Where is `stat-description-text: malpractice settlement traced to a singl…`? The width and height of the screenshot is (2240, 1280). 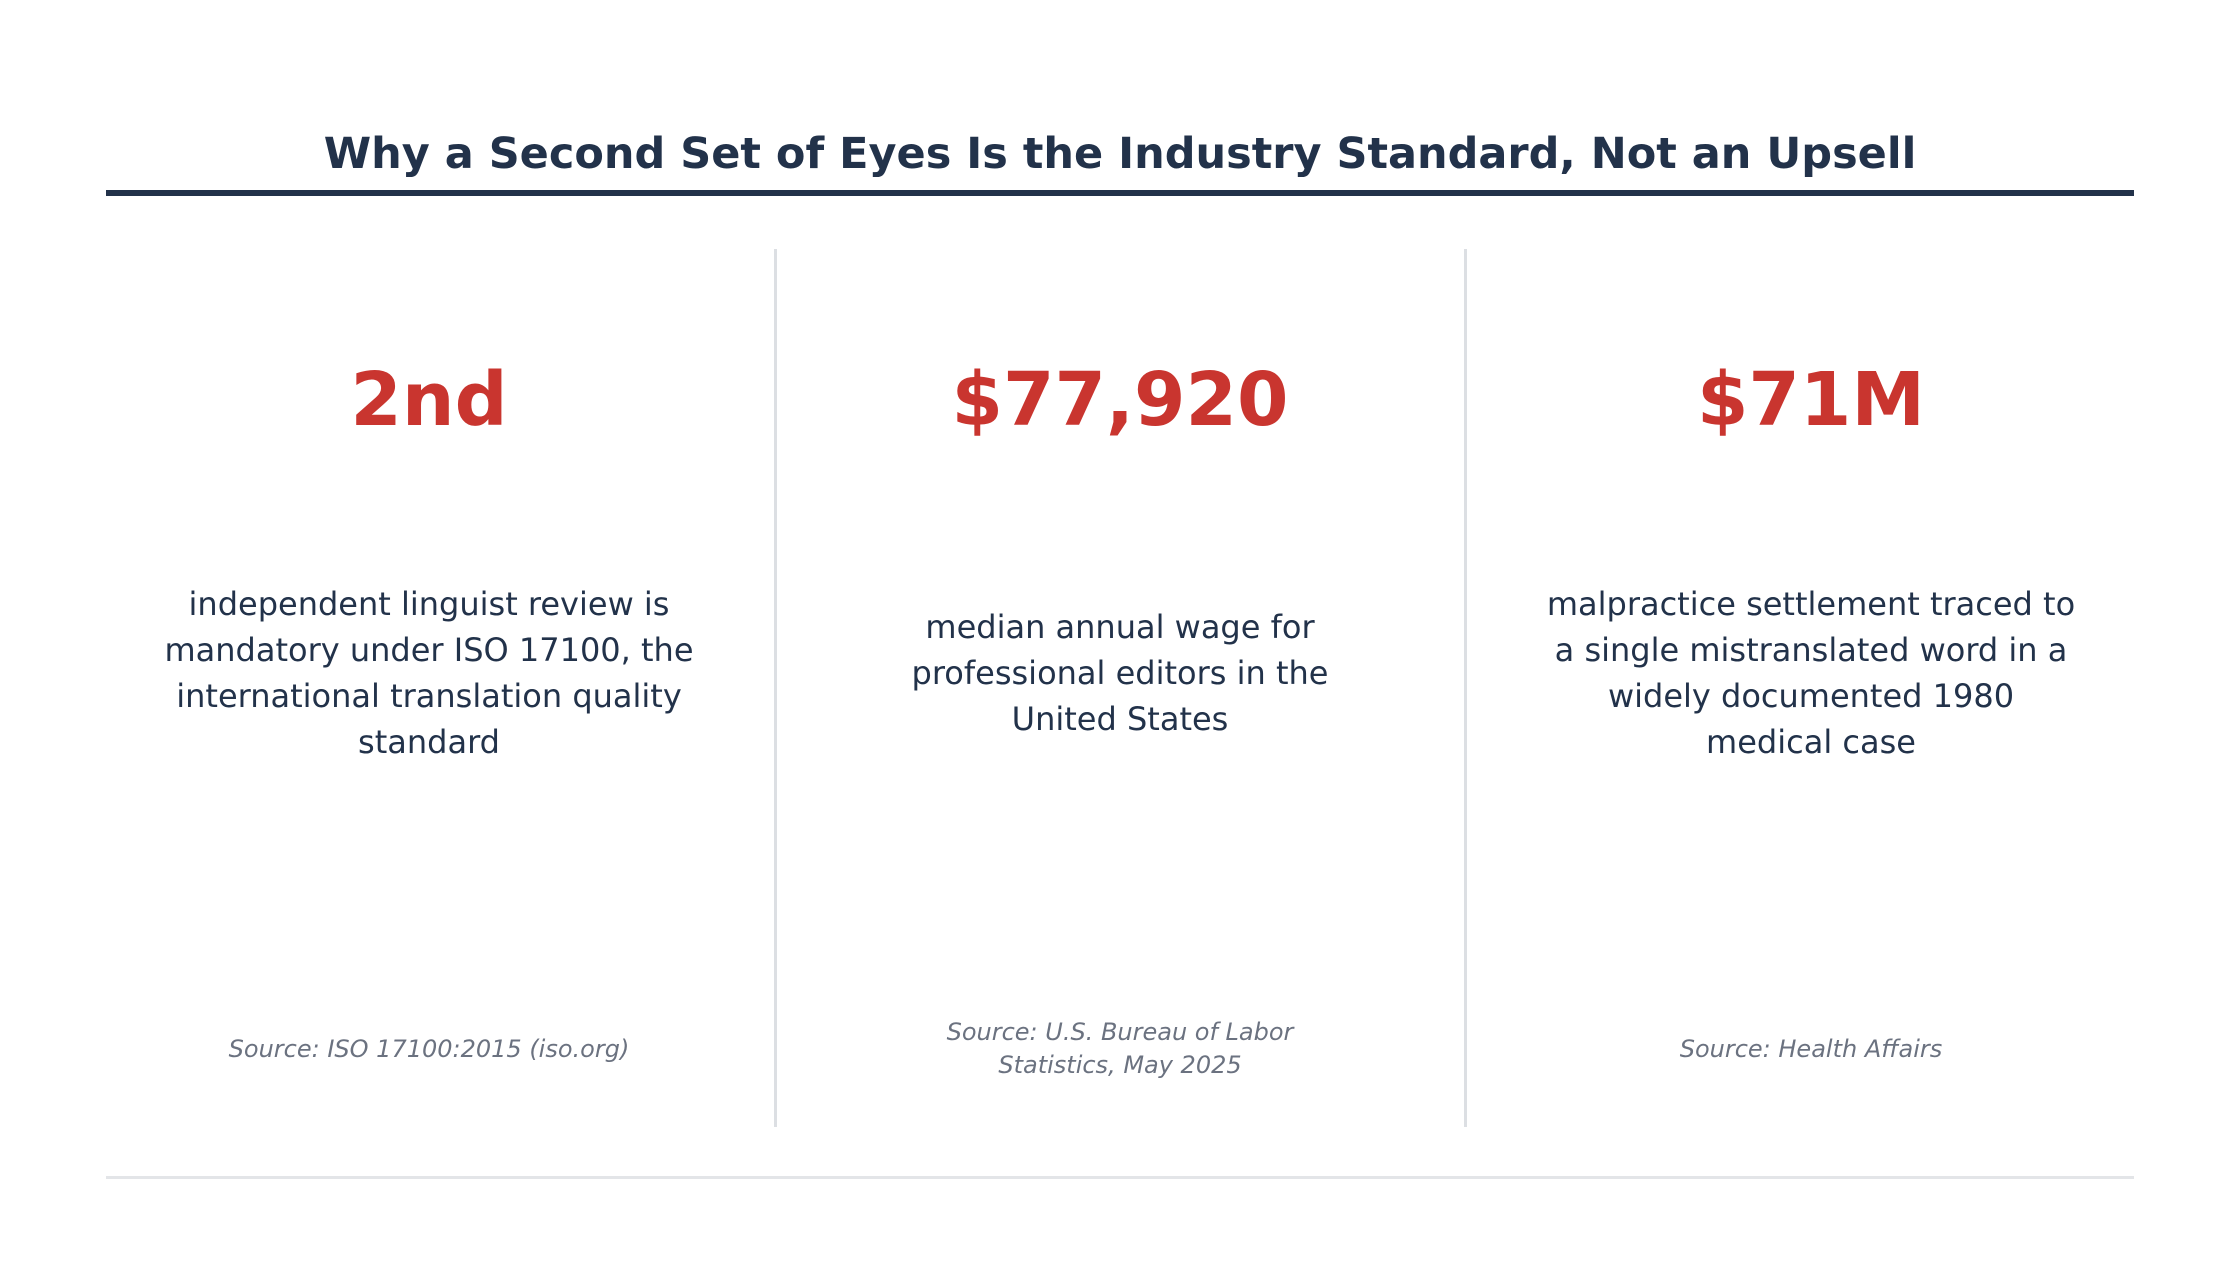 stat-description-text: malpractice settlement traced to a singl… is located at coordinates (1811, 673).